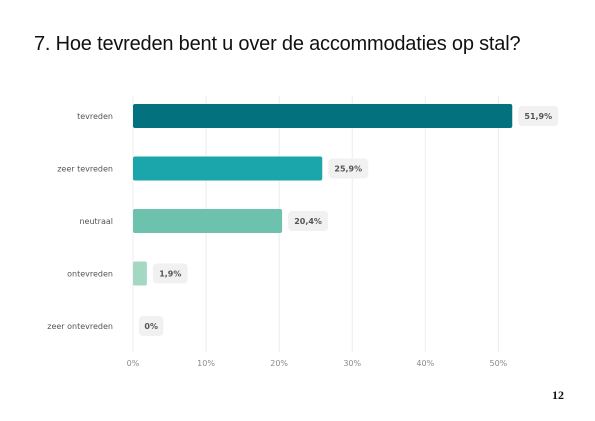 This screenshot has width=595, height=421. I want to click on data-label: 1,9%, so click(170, 274).